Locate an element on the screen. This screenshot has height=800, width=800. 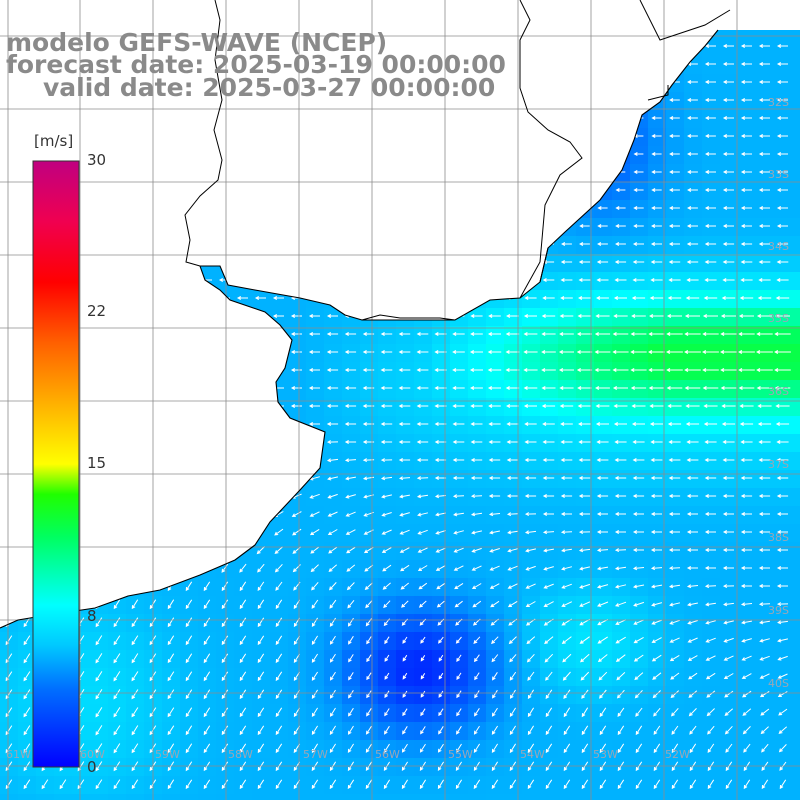
title-valid-date: valid date: 2025-03-27 00:00:00 is located at coordinates (269, 87).